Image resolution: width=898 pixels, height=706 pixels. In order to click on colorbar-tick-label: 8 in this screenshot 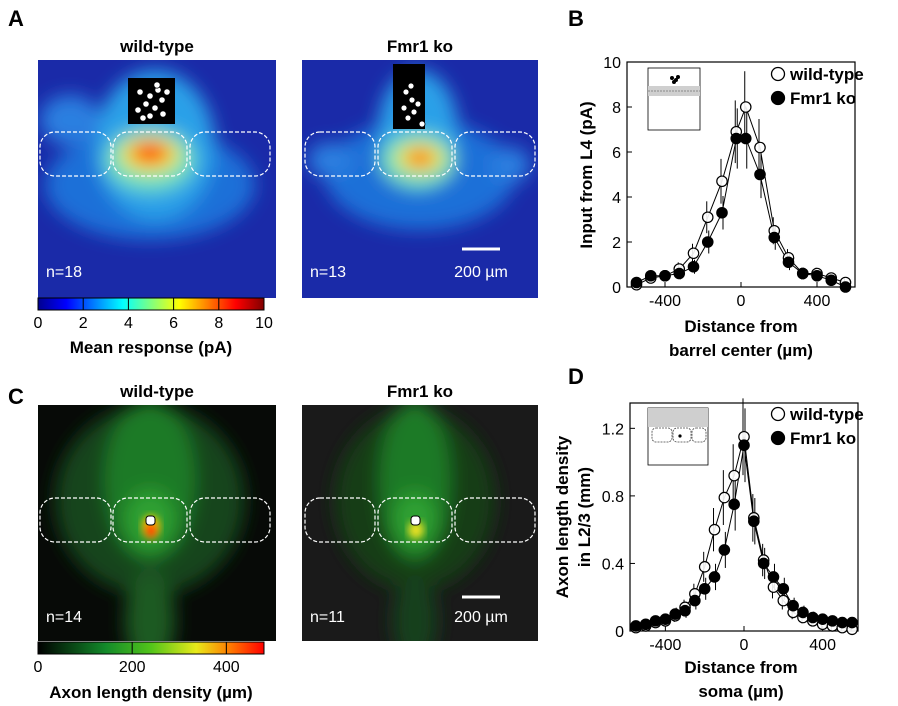, I will do `click(218, 323)`.